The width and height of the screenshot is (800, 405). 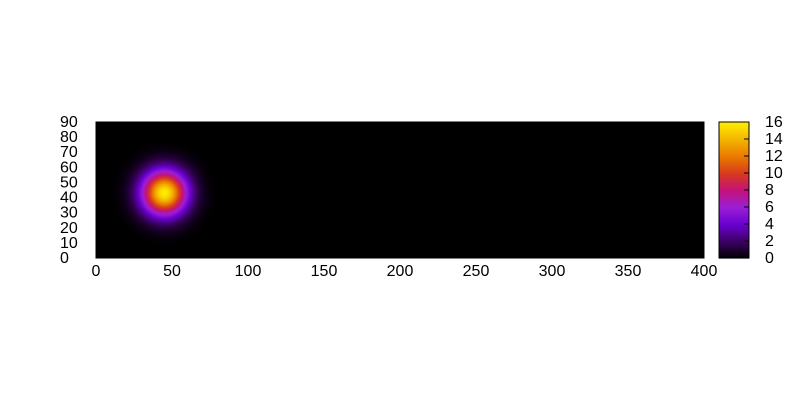 What do you see at coordinates (69, 182) in the screenshot?
I see `y-tick-label: 50` at bounding box center [69, 182].